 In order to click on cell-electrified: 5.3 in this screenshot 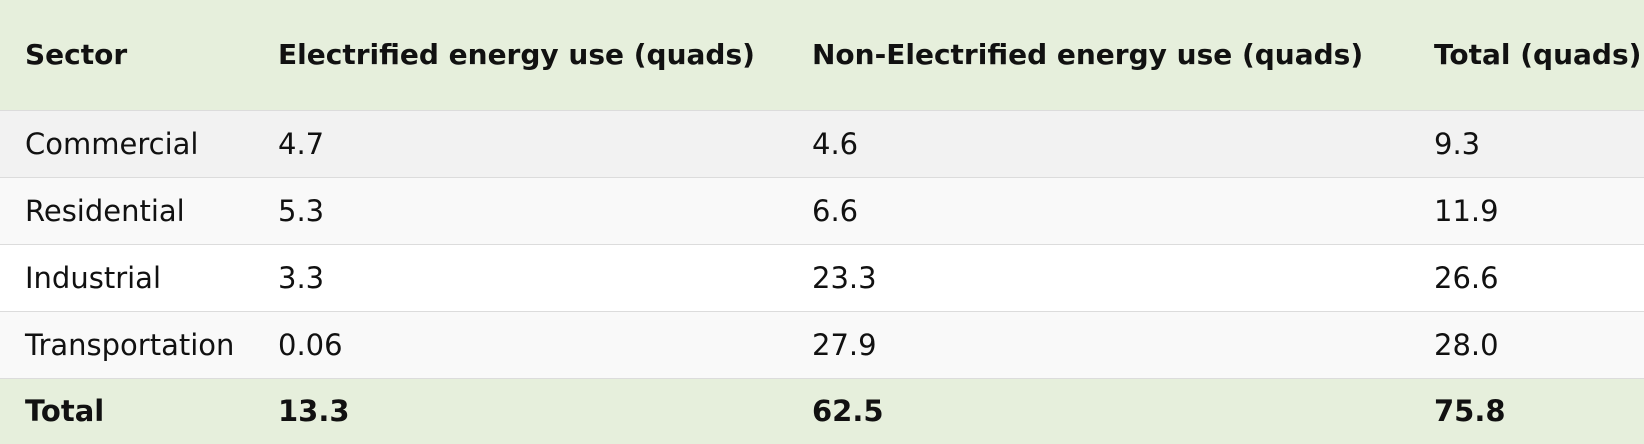, I will do `click(301, 210)`.